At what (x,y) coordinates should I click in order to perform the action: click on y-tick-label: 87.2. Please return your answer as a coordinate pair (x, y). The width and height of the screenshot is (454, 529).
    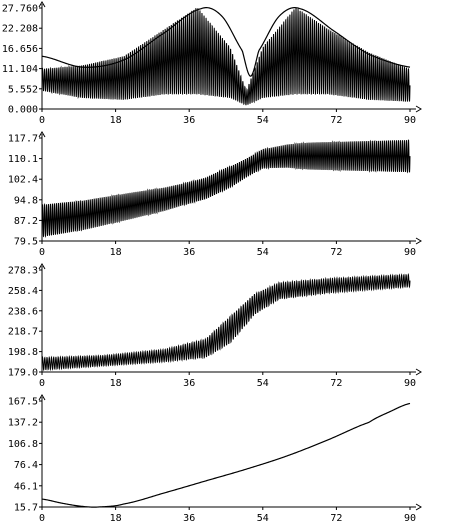
    Looking at the image, I should click on (26, 221).